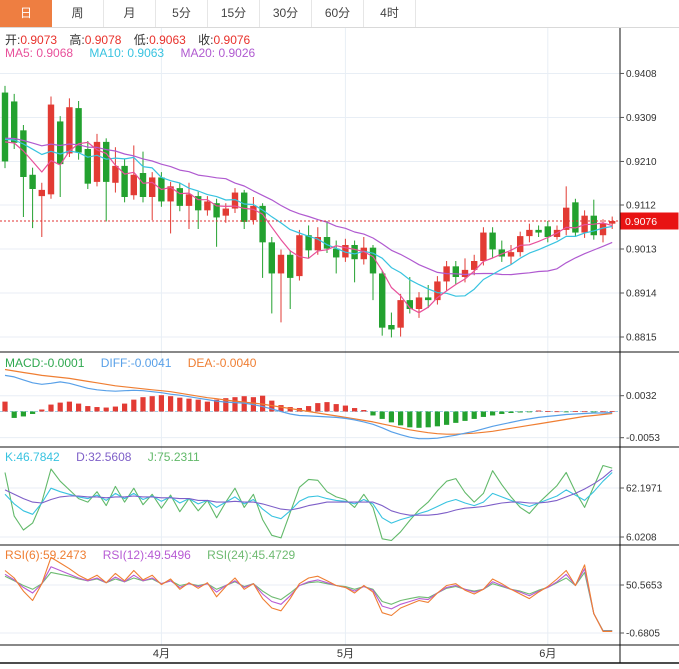  I want to click on tab-timeframe-2: 月, so click(130, 13).